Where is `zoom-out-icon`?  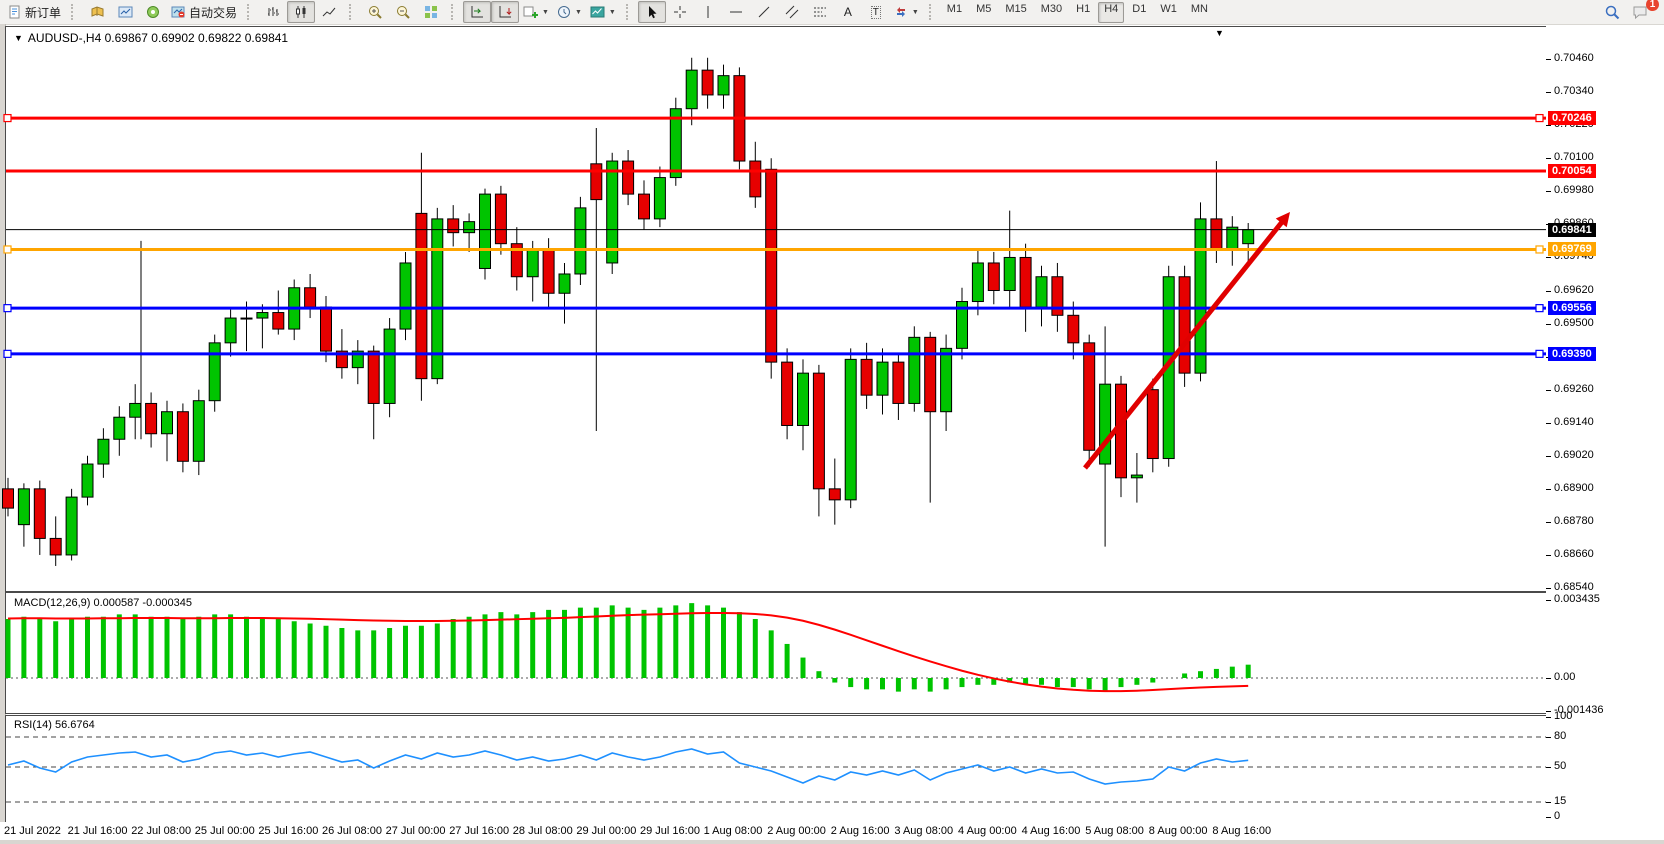
zoom-out-icon is located at coordinates (403, 12).